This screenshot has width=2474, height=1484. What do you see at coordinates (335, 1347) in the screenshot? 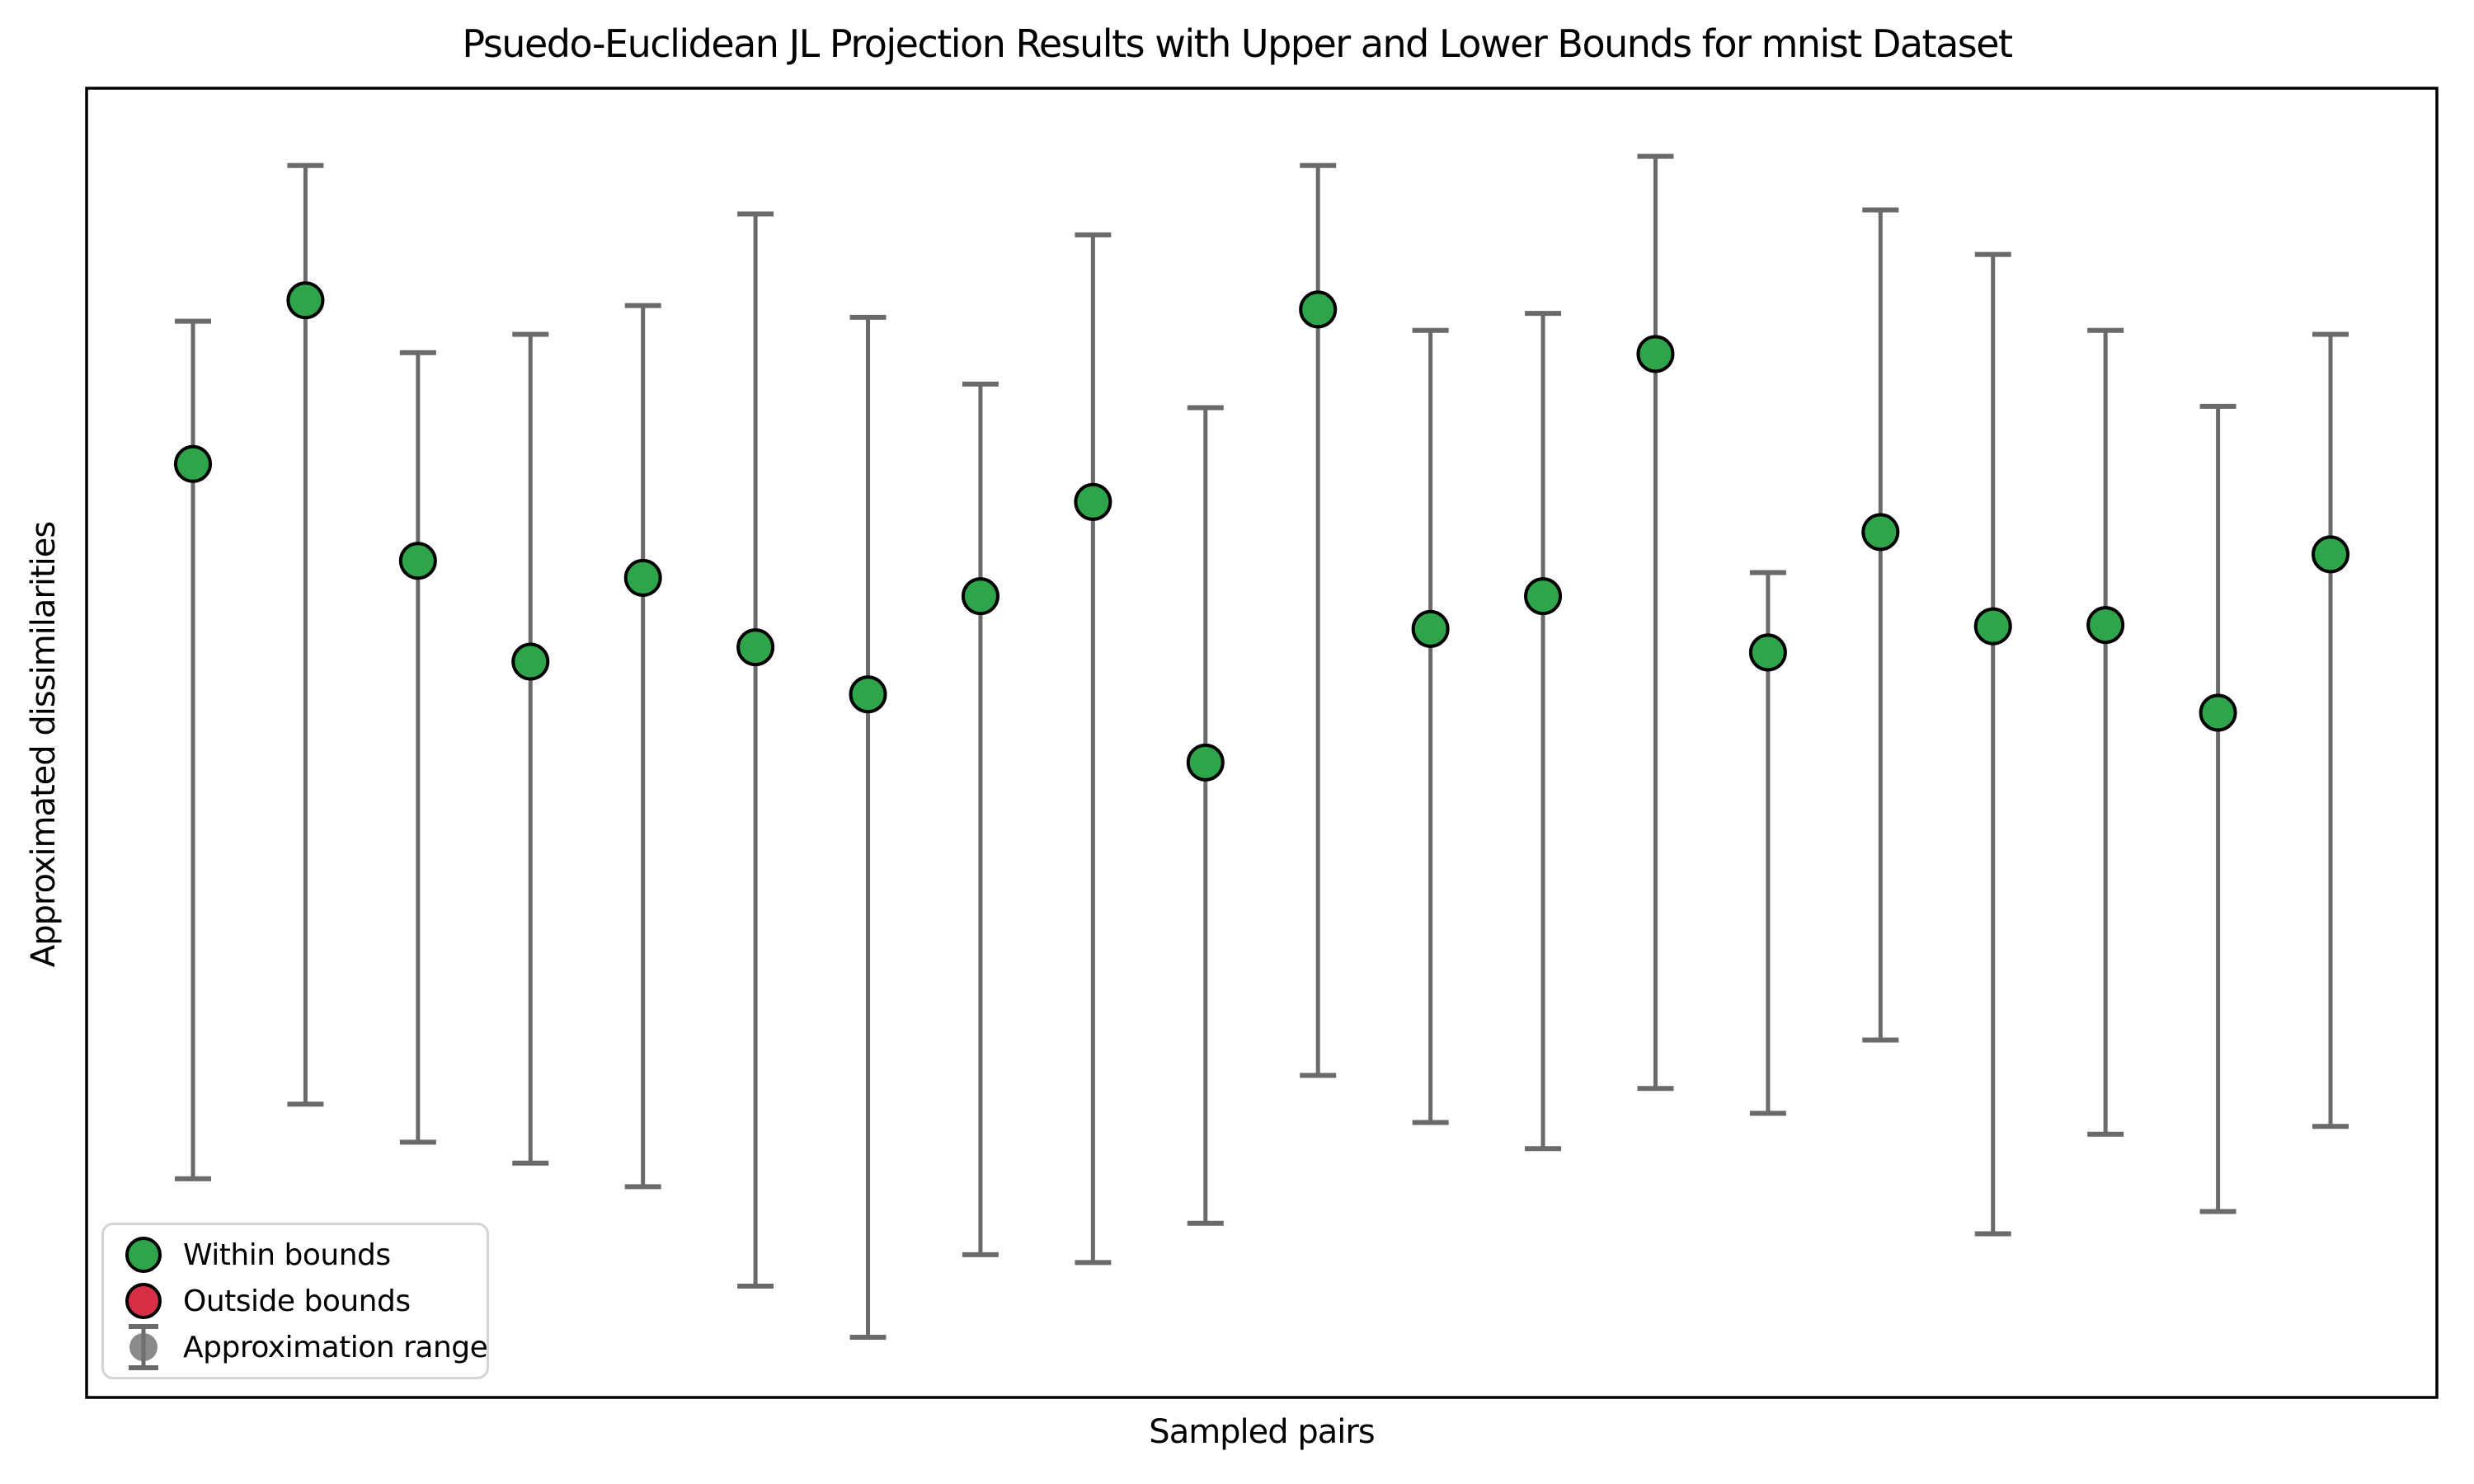
I see `legend-label: Approximation range` at bounding box center [335, 1347].